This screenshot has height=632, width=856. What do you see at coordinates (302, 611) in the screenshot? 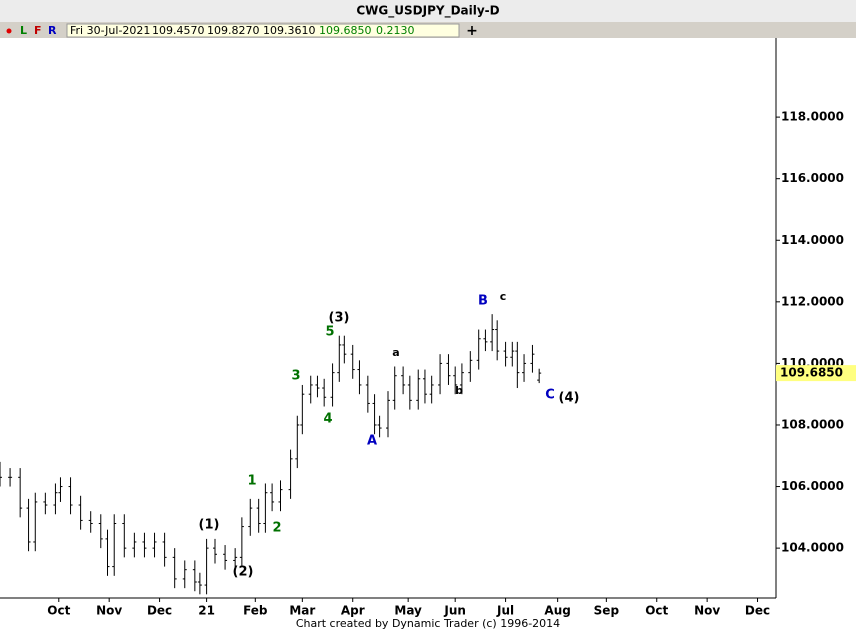
I see `x-tick-label: Mar` at bounding box center [302, 611].